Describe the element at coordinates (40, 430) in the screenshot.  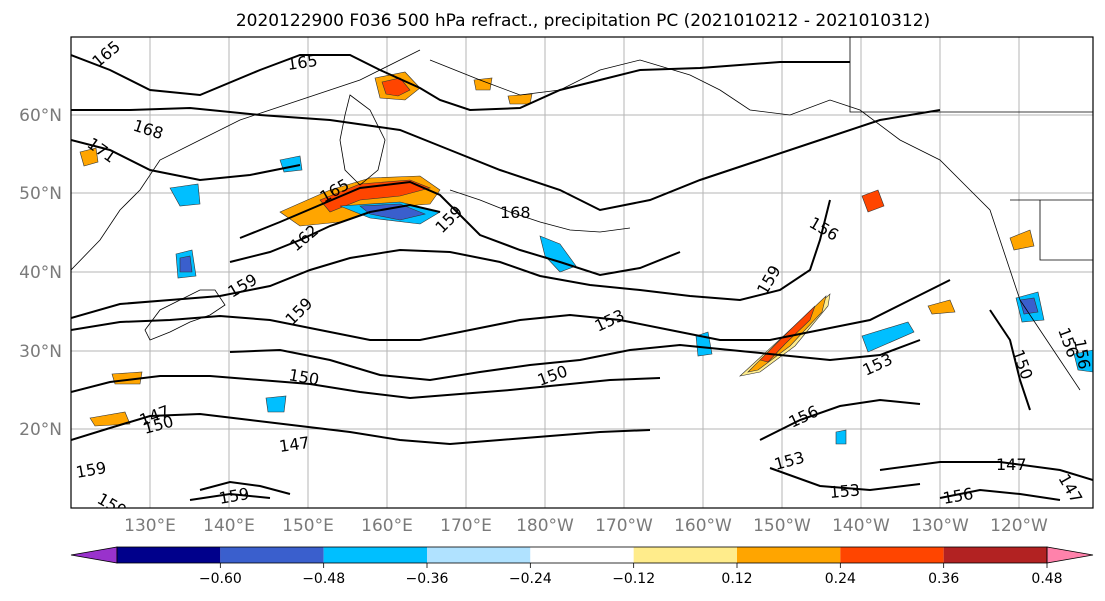
I see `lat-label: 20°N` at that location.